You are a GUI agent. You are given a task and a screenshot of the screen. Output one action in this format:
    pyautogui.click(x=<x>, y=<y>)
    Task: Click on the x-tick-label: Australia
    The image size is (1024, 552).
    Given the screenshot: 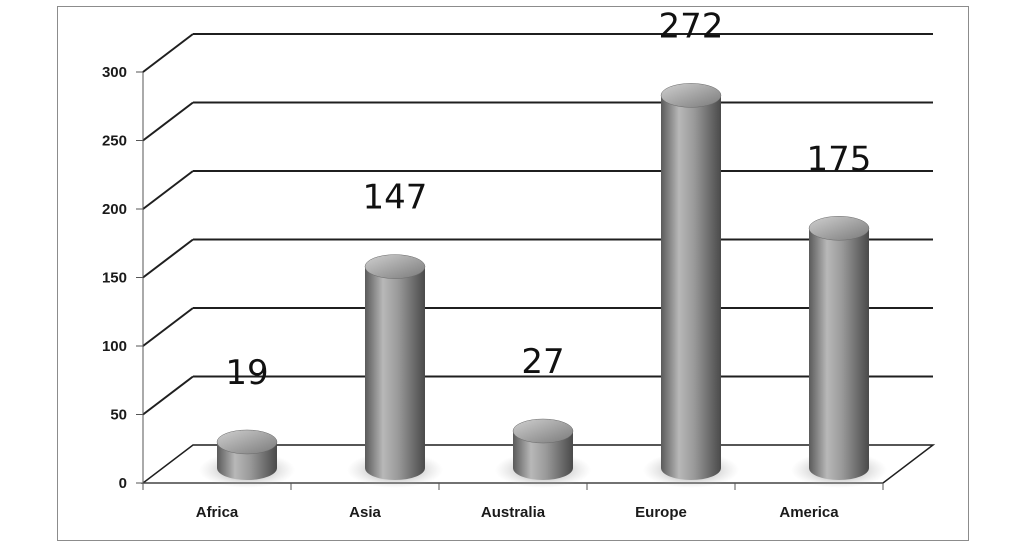 What is the action you would take?
    pyautogui.click(x=513, y=512)
    